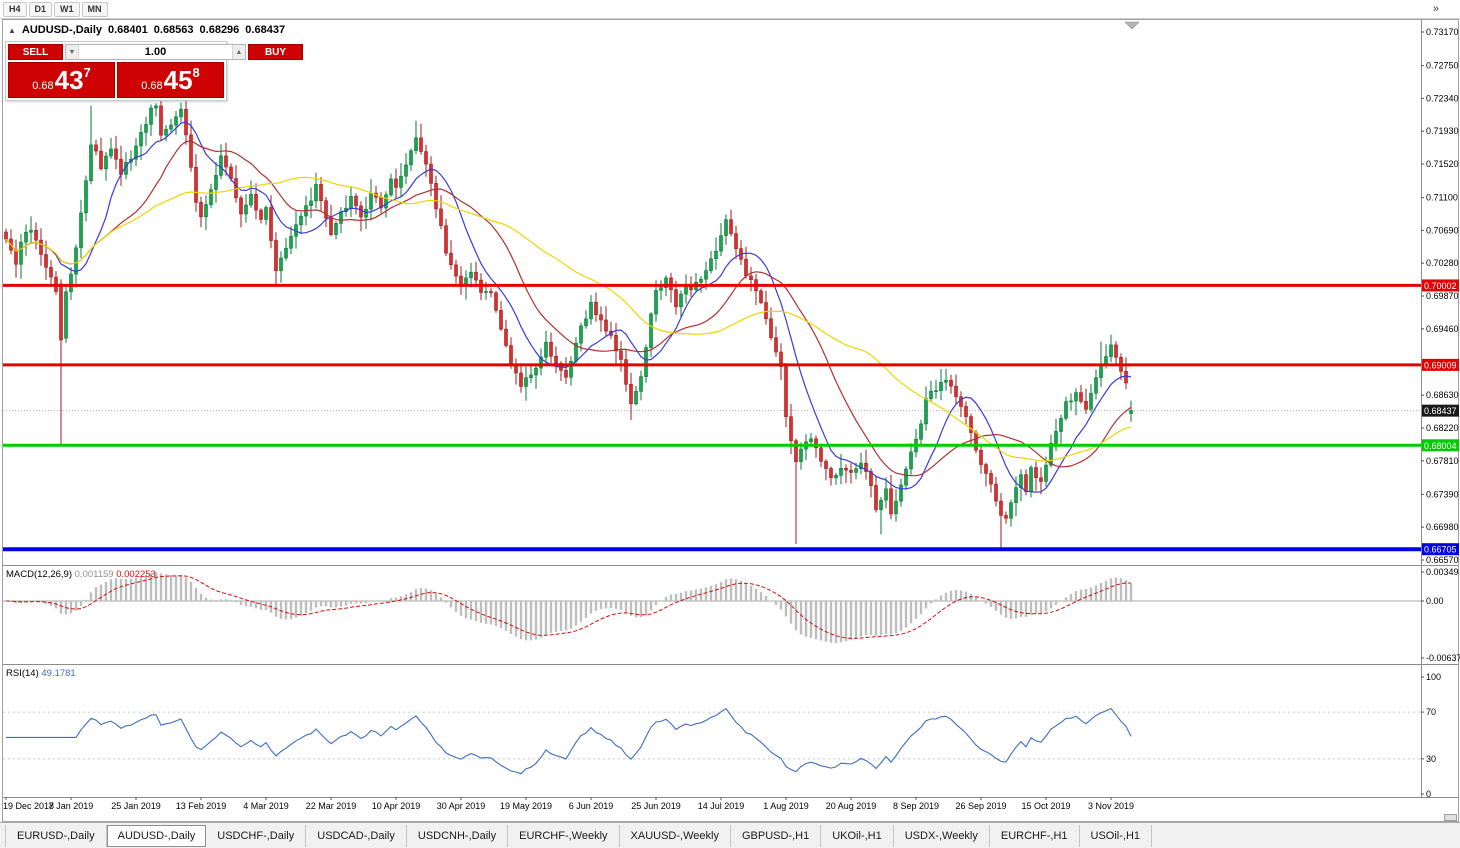  Describe the element at coordinates (61, 30) in the screenshot. I see `chart-symbol-period: AUDUSD-,Daily` at that location.